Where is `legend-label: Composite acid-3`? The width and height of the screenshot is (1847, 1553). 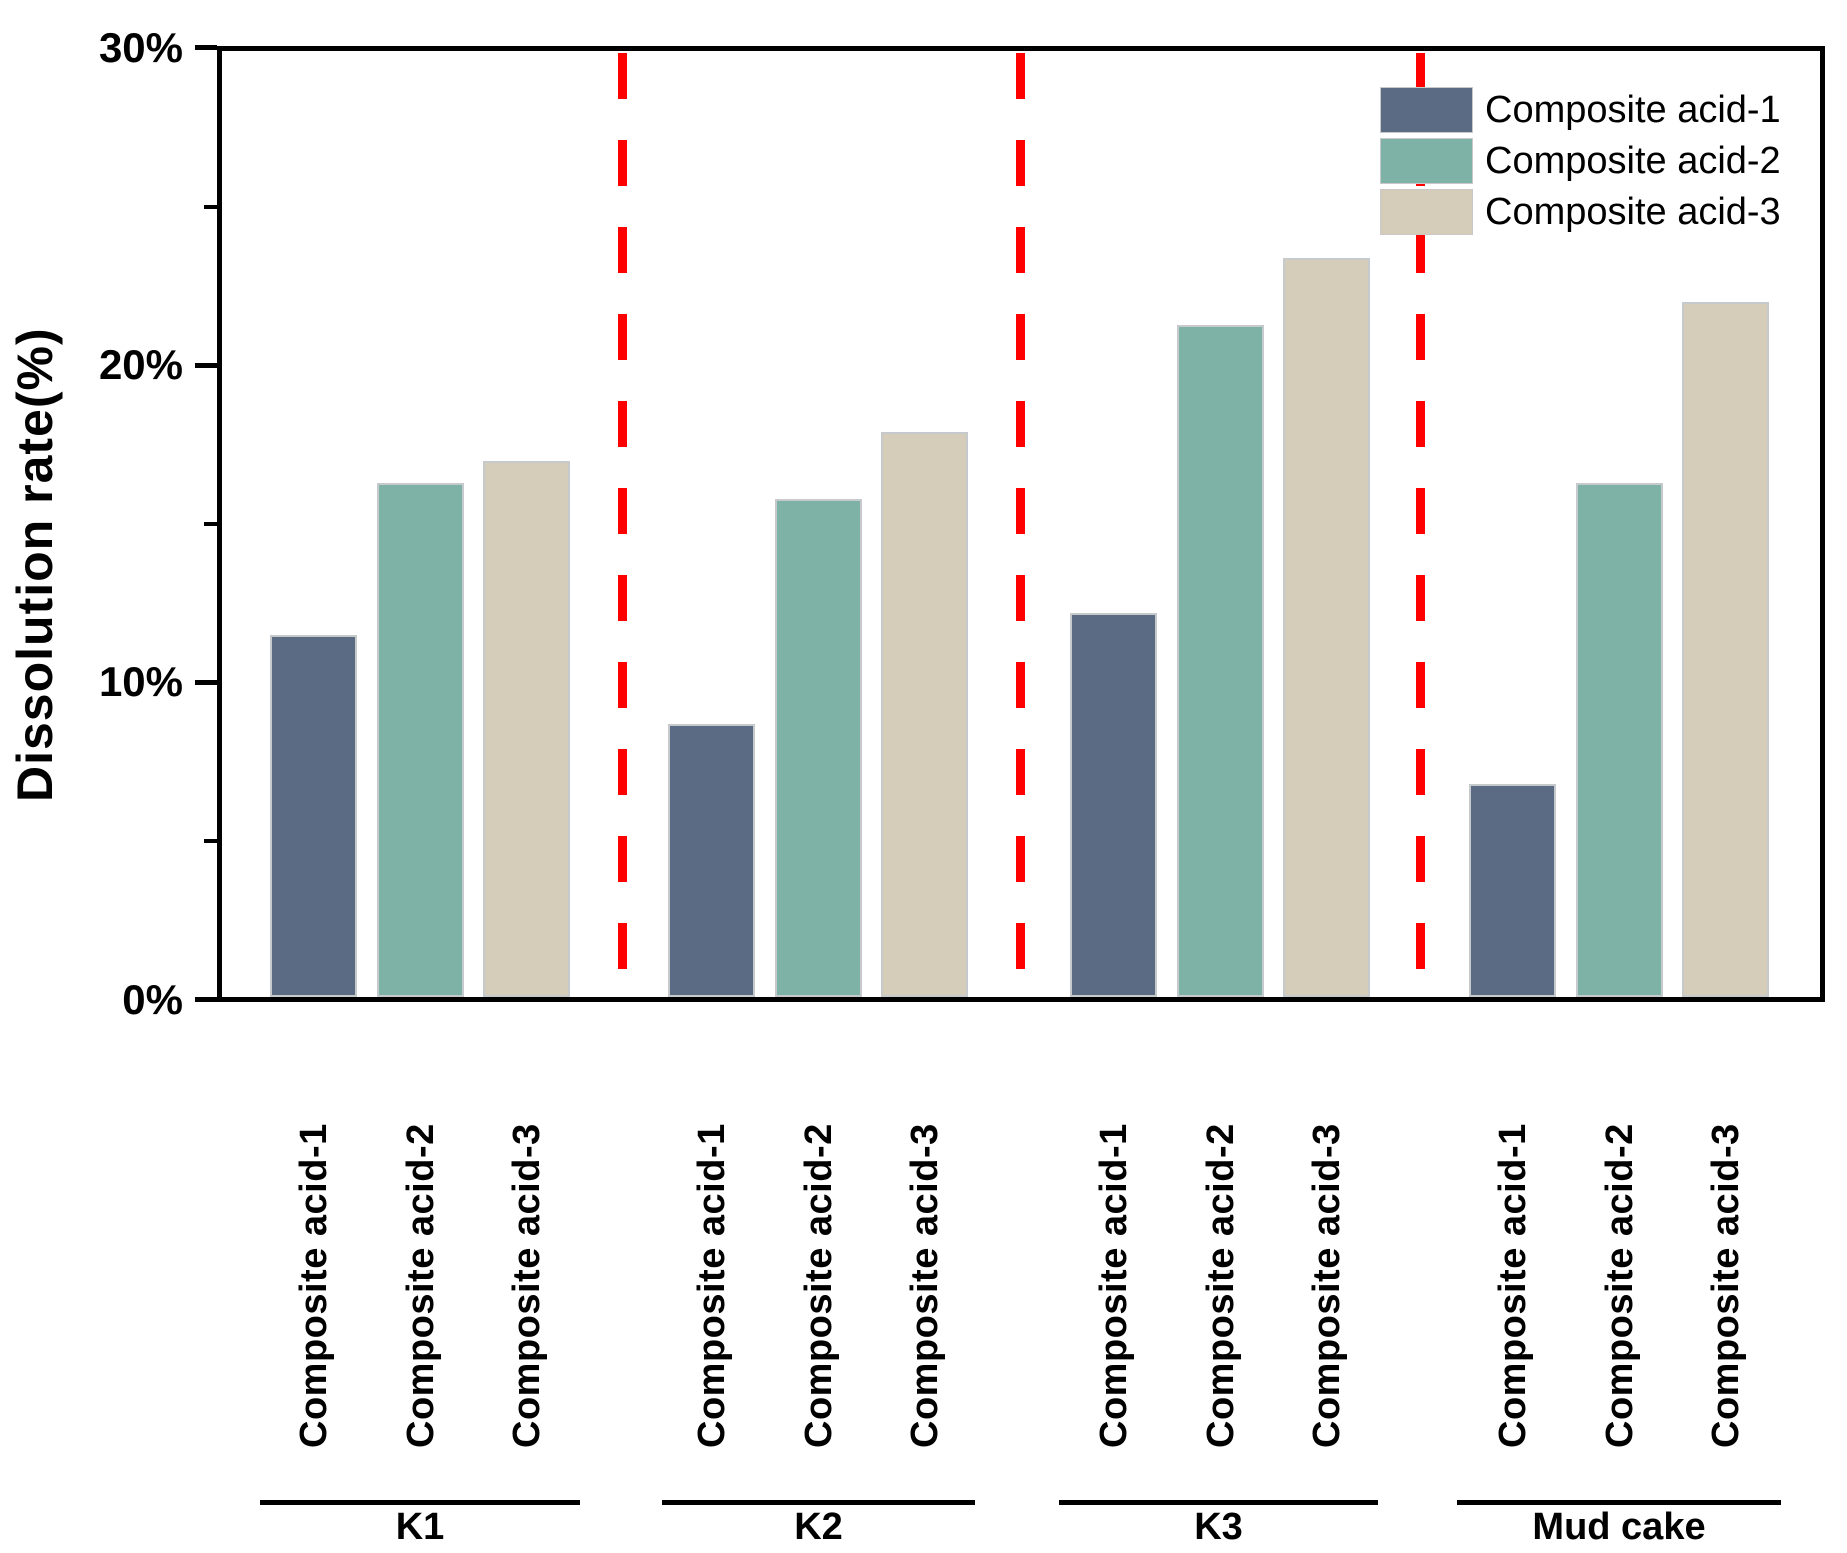
legend-label: Composite acid-3 is located at coordinates (1633, 212).